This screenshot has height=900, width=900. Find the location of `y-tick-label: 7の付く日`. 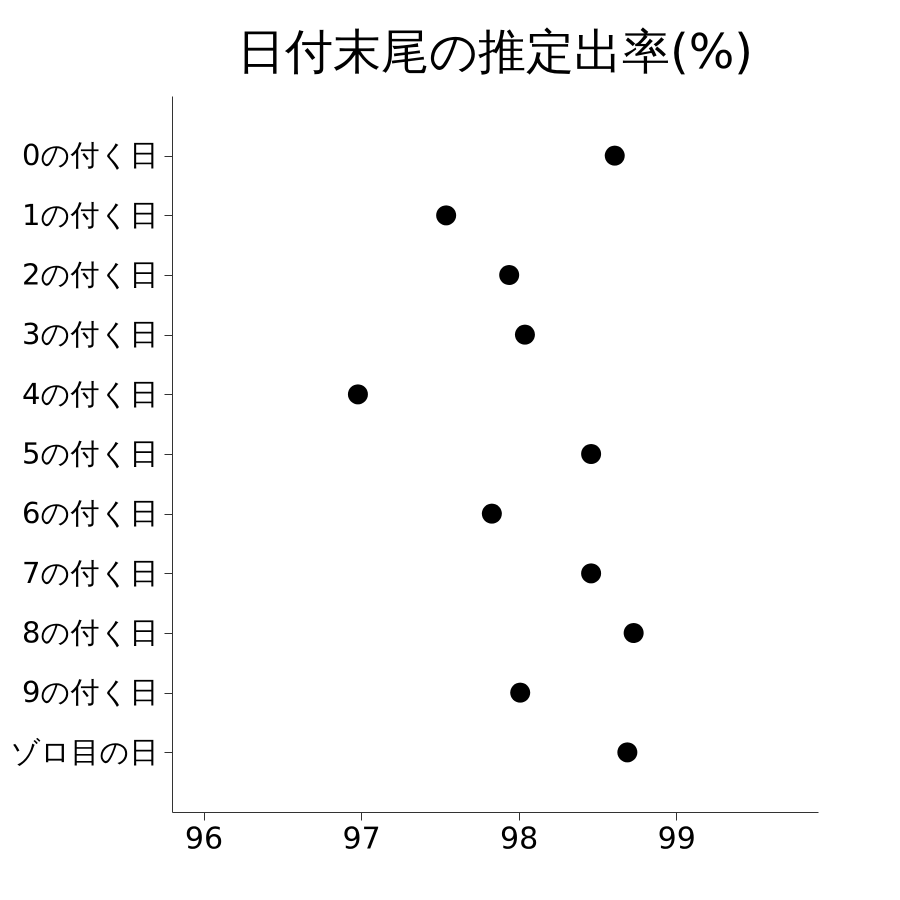

y-tick-label: 7の付く日 is located at coordinates (90, 573).